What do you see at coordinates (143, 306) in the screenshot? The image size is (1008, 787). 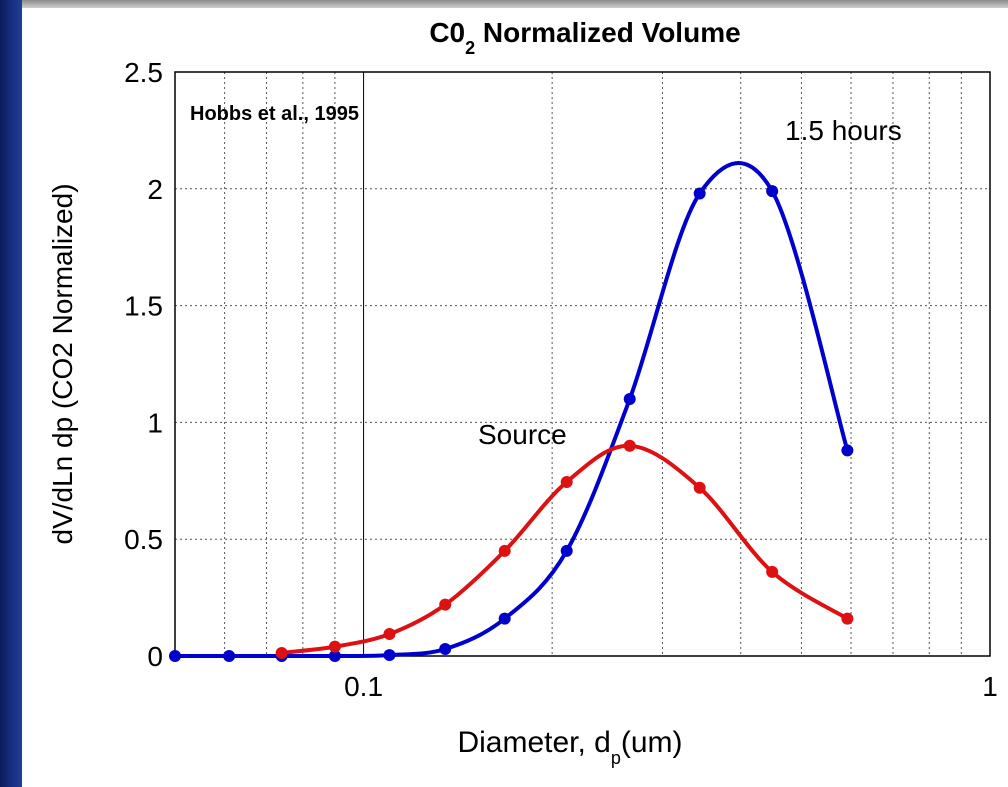 I see `y-tick-label: 1.5` at bounding box center [143, 306].